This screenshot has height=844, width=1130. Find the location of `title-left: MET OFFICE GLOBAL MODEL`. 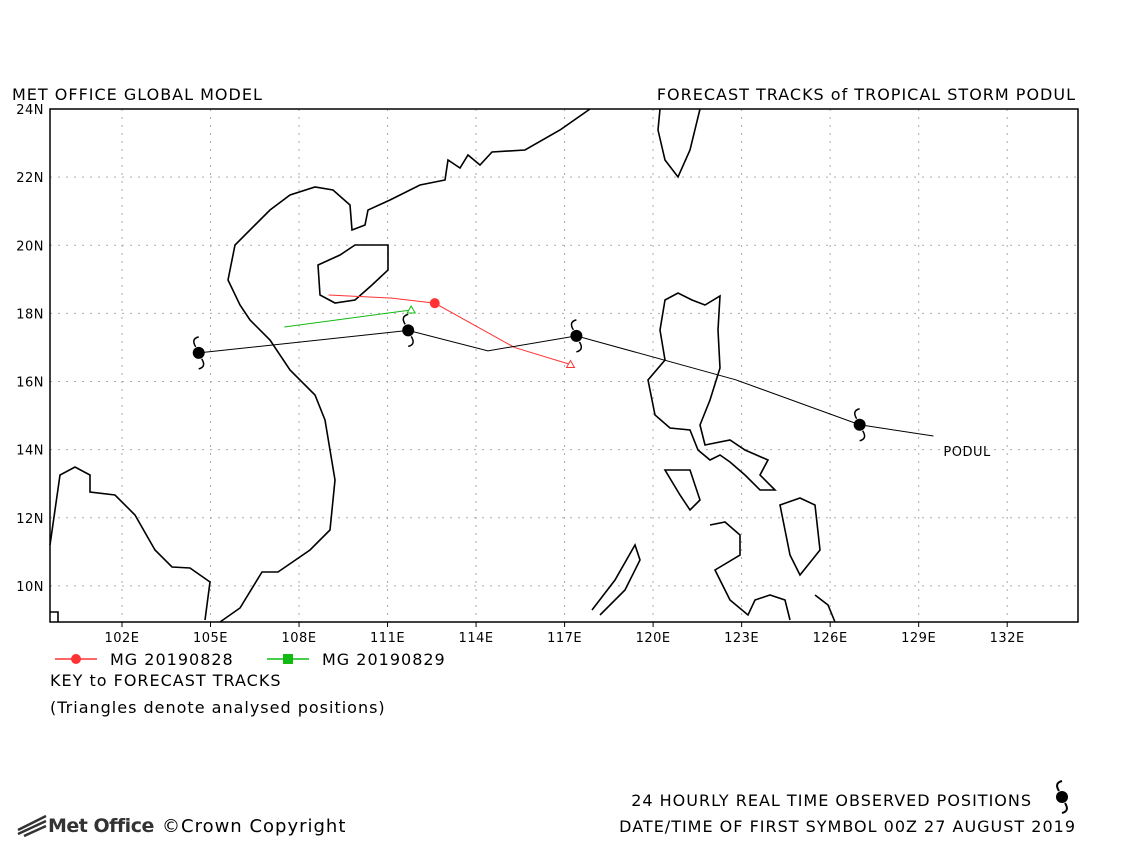

title-left: MET OFFICE GLOBAL MODEL is located at coordinates (137, 94).